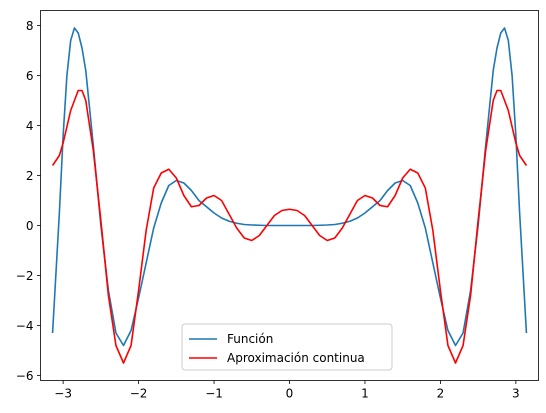  I want to click on x-tick-label: −3, so click(63, 394).